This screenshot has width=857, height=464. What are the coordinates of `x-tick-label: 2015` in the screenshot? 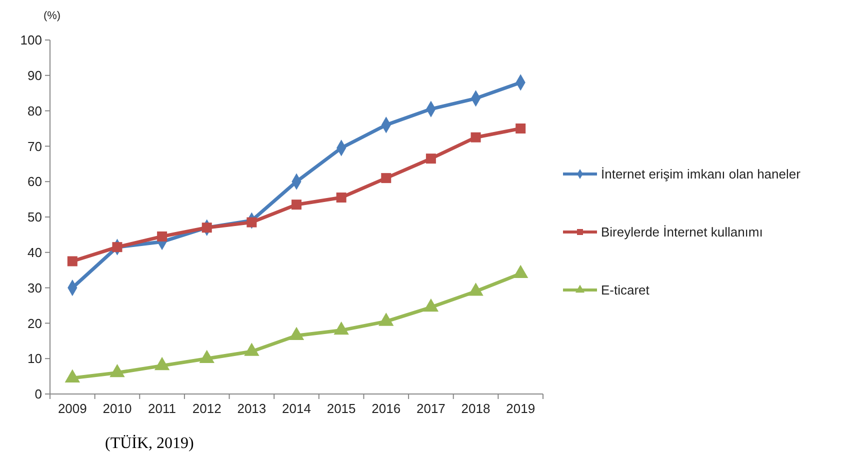 It's located at (341, 408).